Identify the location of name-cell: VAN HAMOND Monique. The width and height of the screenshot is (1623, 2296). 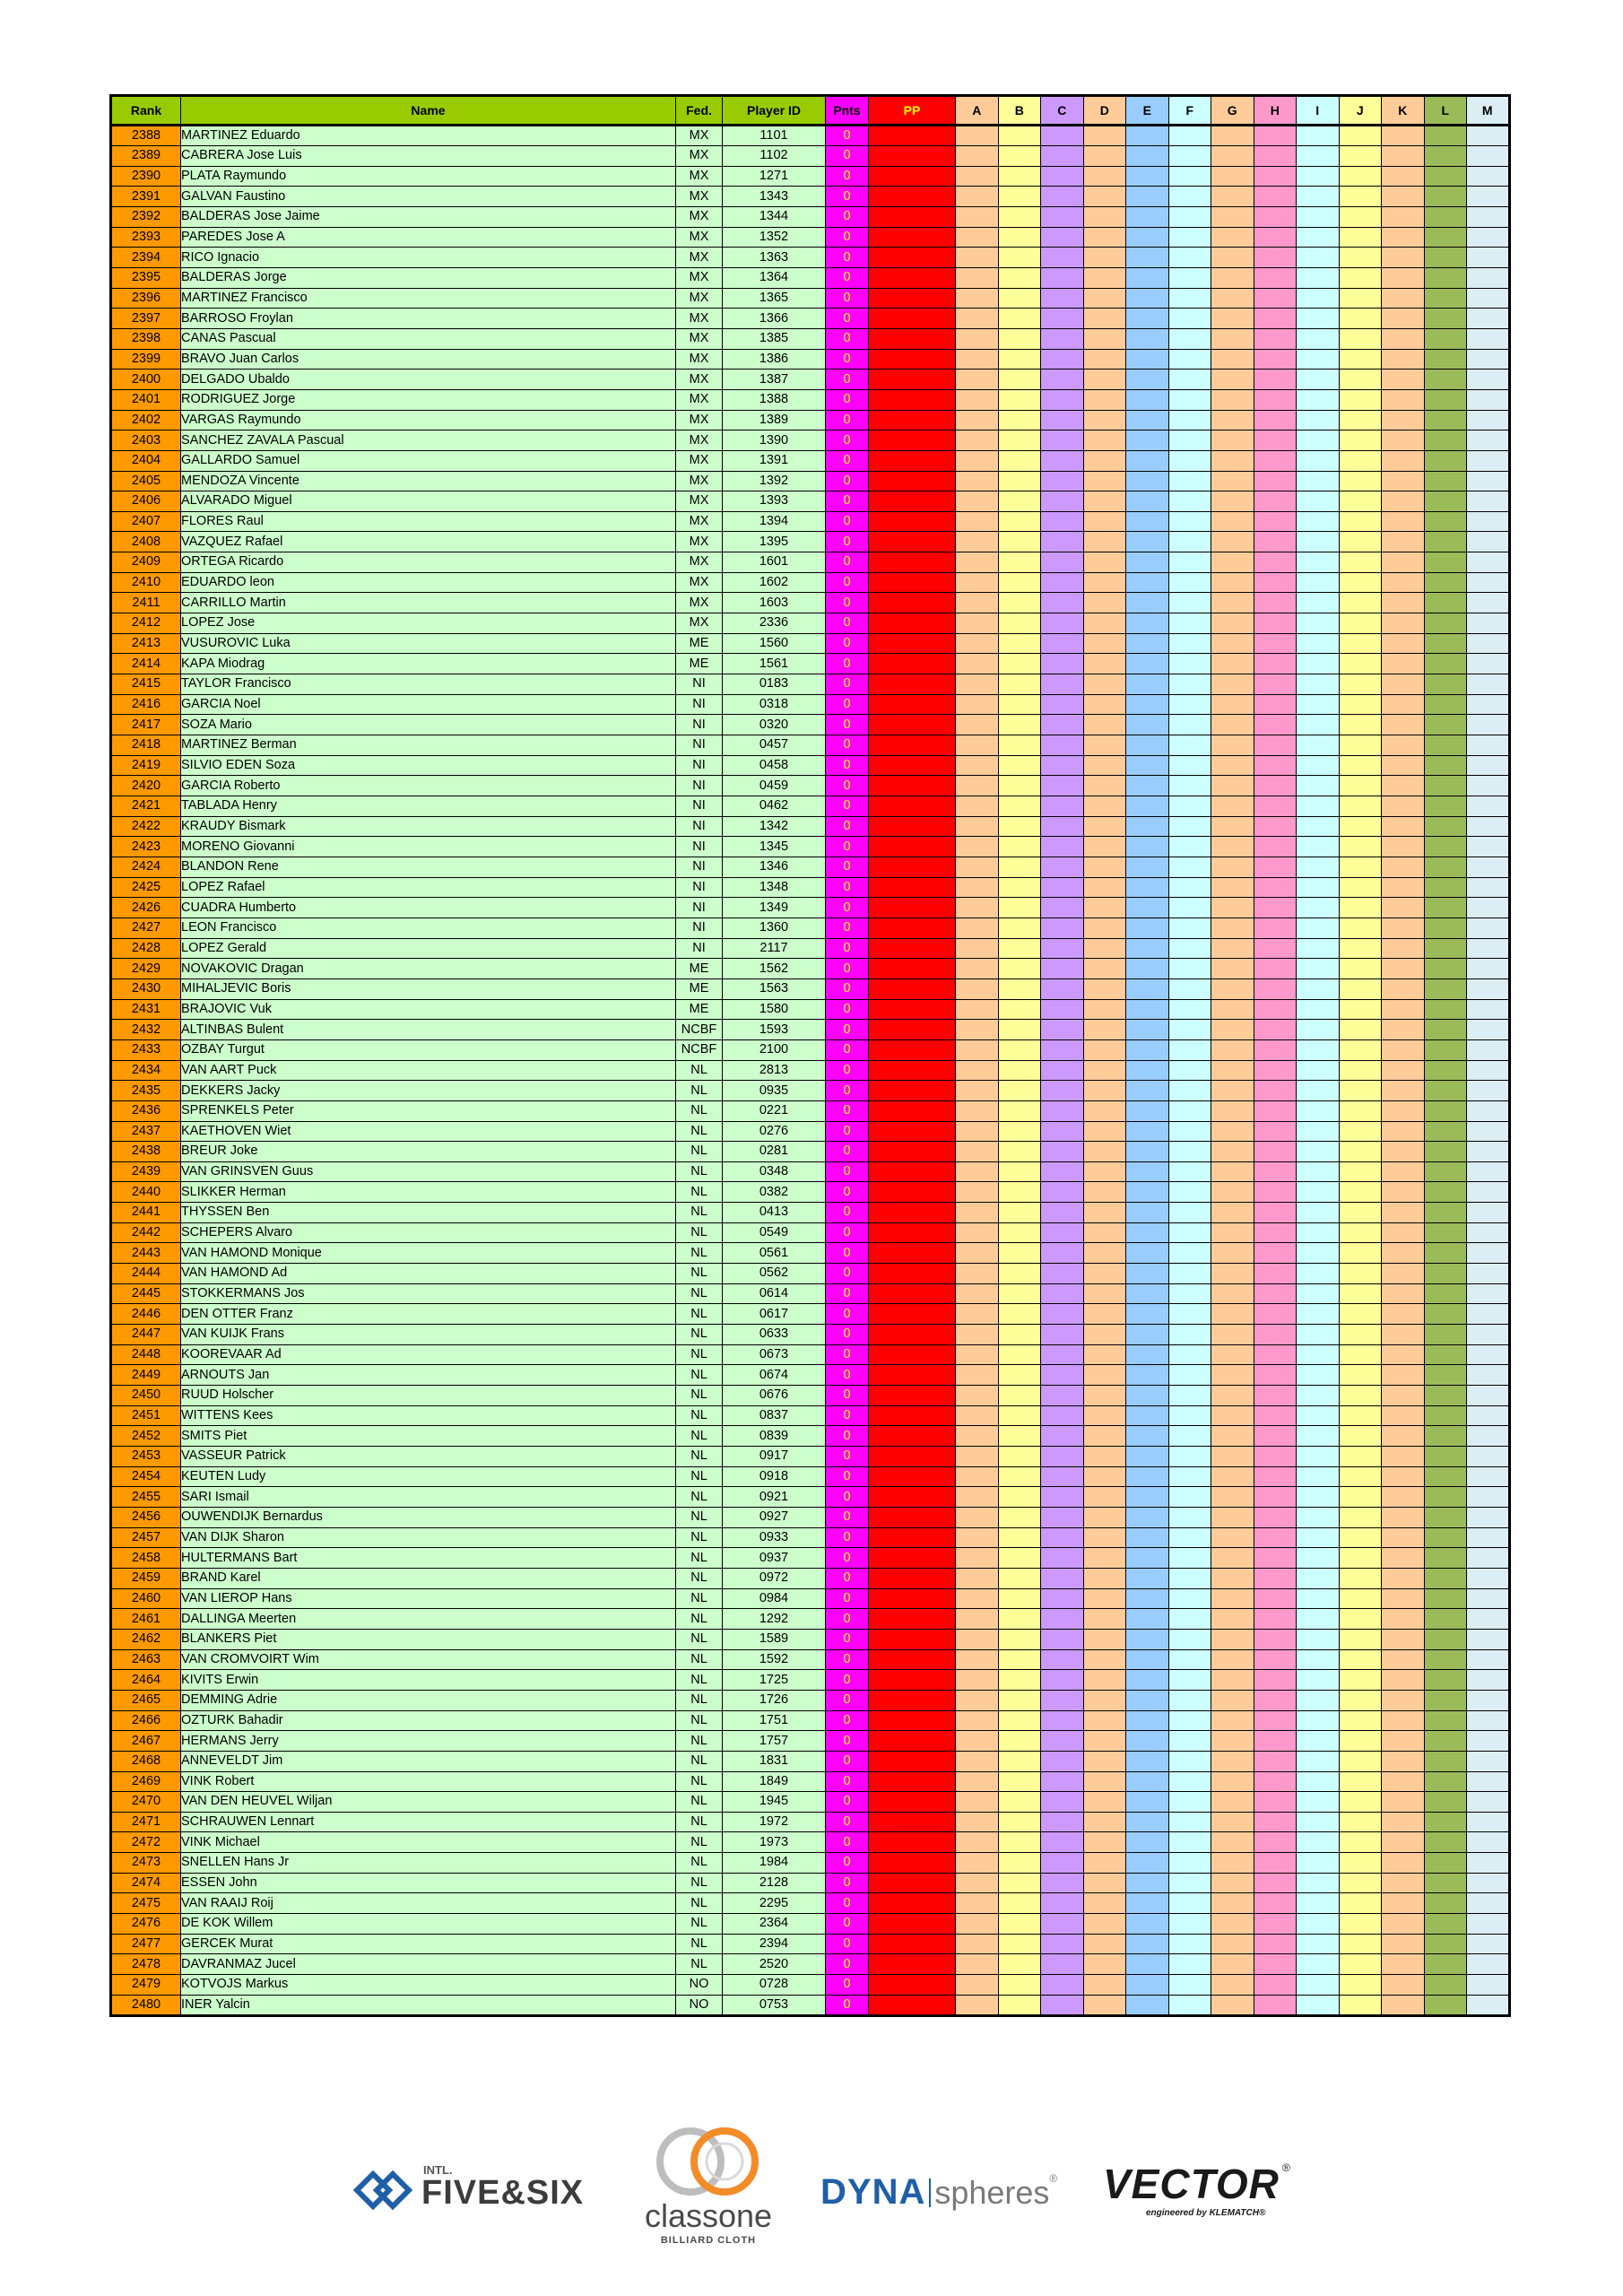
(428, 1253).